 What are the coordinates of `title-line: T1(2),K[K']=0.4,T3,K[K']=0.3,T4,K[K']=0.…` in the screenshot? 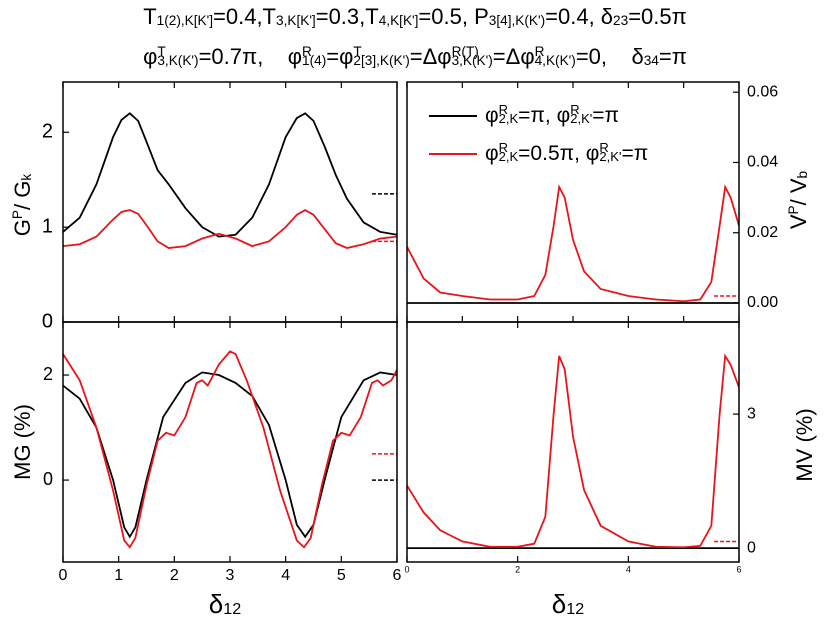 It's located at (415, 16).